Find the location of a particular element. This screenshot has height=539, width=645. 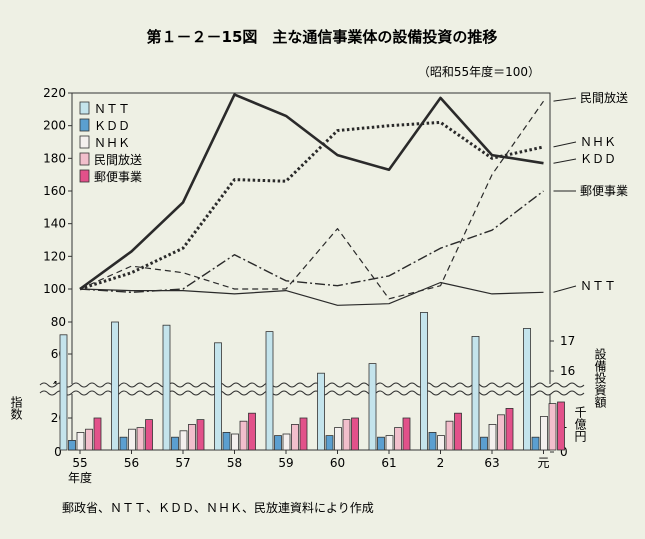

y-tick-label: 220 is located at coordinates (54, 93).